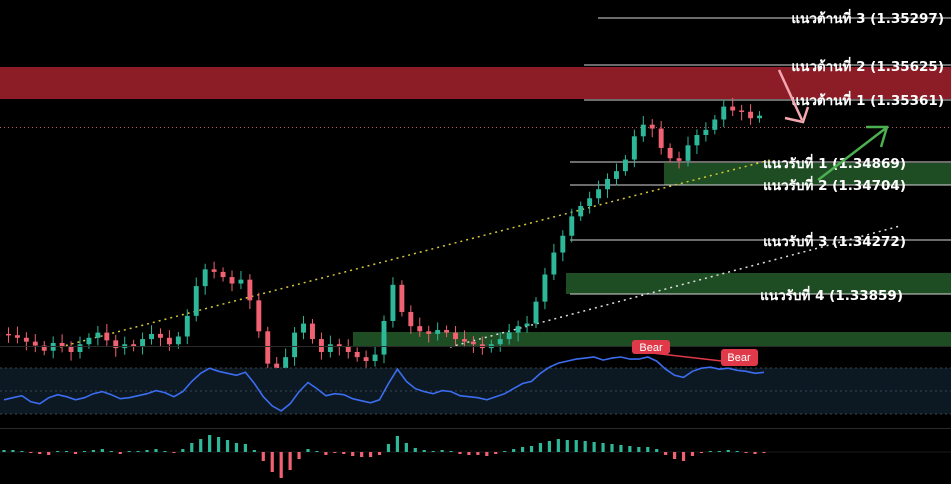 This screenshot has height=484, width=951. Describe the element at coordinates (852, 154) in the screenshot. I see `arrow-up-shaft` at that location.